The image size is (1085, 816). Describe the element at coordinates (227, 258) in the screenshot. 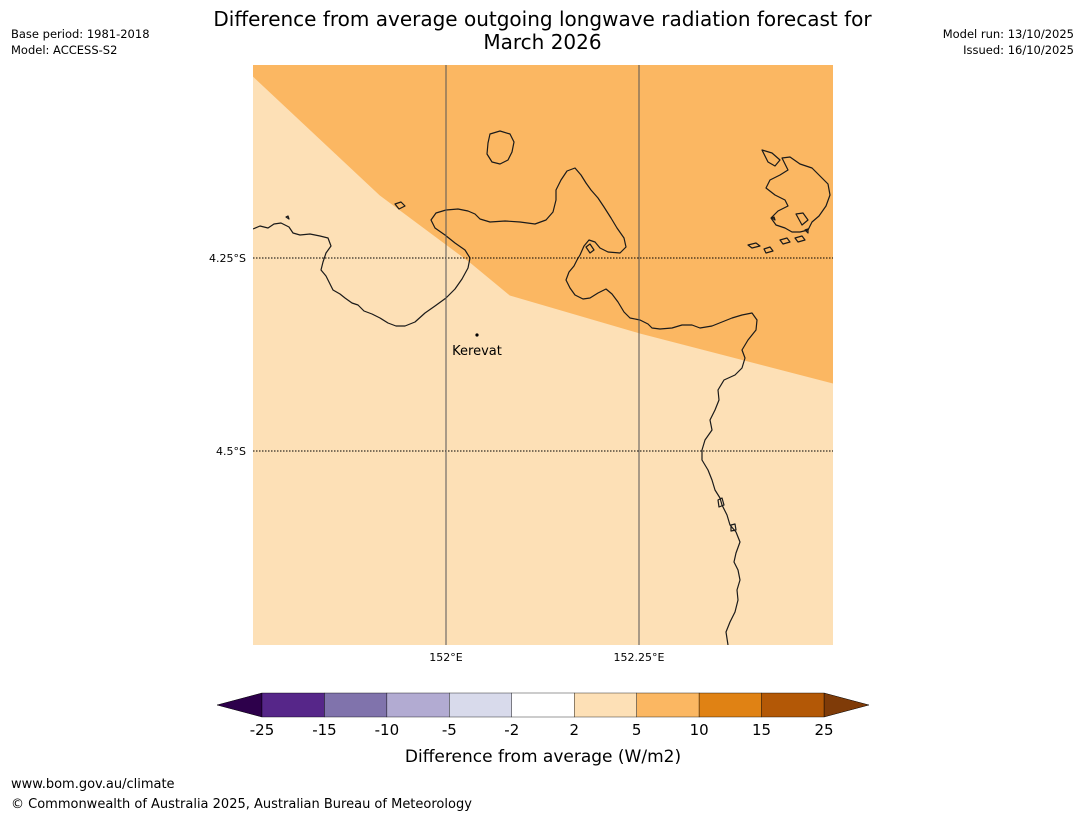

I see `lat-label-425: 4.25°S` at that location.